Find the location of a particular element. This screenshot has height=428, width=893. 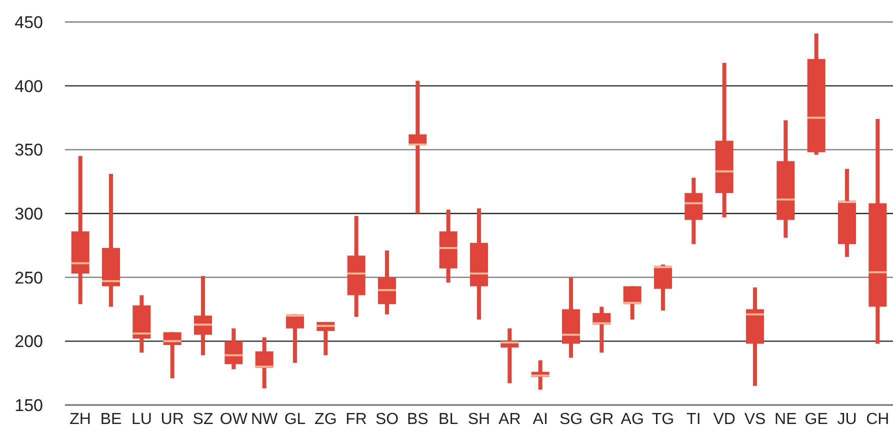

x-tick-label: AI is located at coordinates (540, 419).